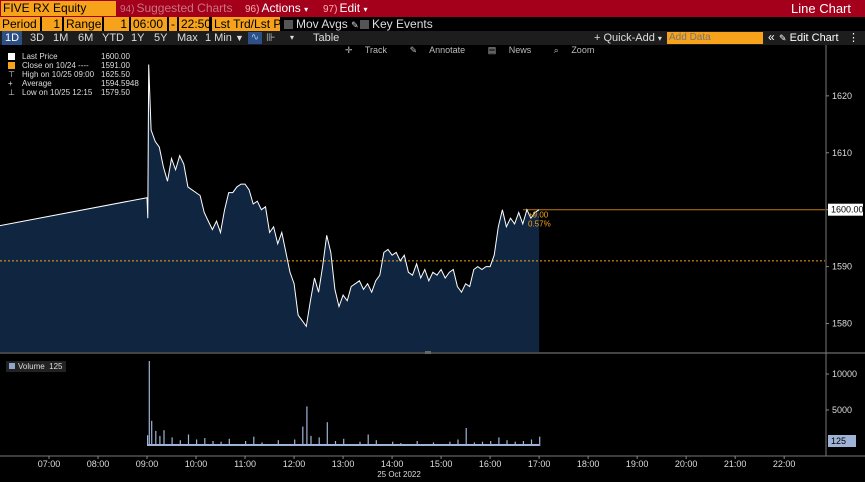  I want to click on annotate-button: ✎ Annotate, so click(443, 50).